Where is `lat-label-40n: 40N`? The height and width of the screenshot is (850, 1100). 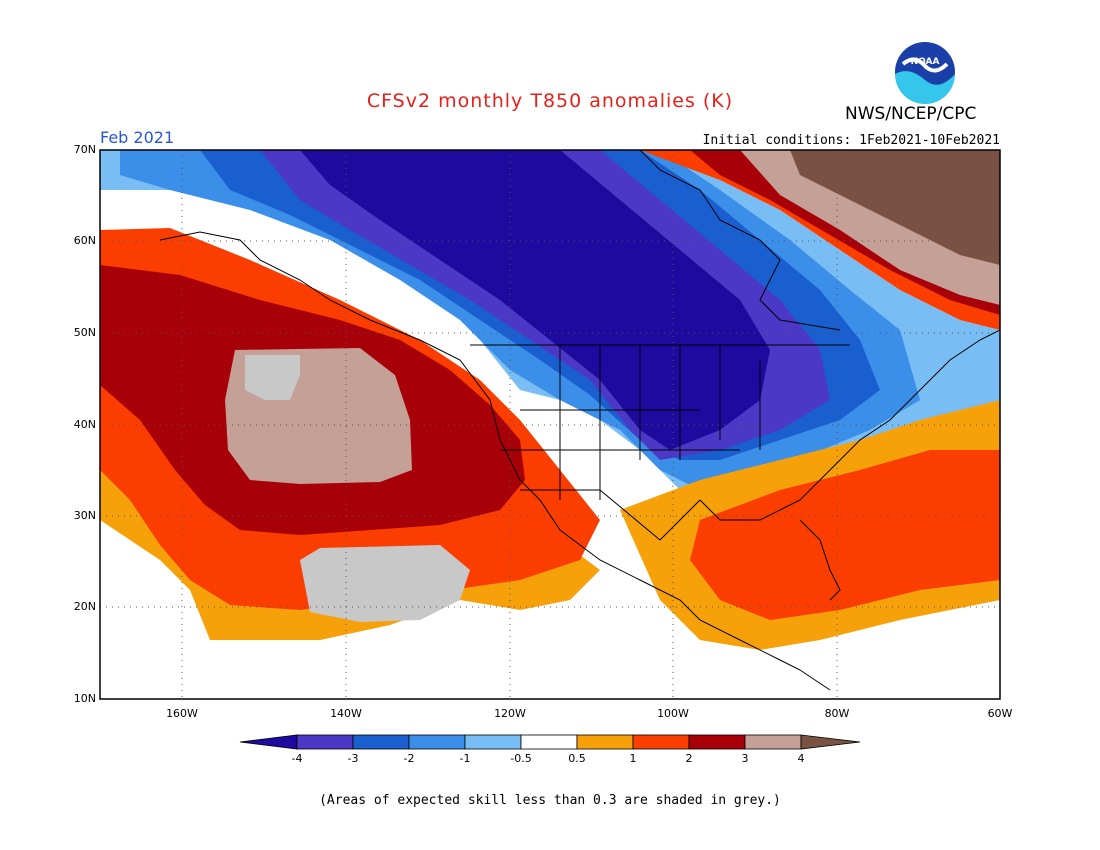
lat-label-40n: 40N is located at coordinates (84, 424).